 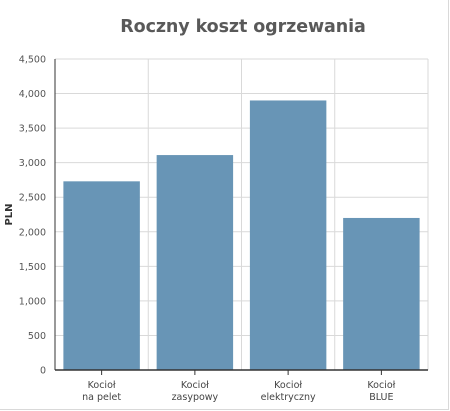 What do you see at coordinates (381, 391) in the screenshot?
I see `x-tick-label: Kocioł BLUE` at bounding box center [381, 391].